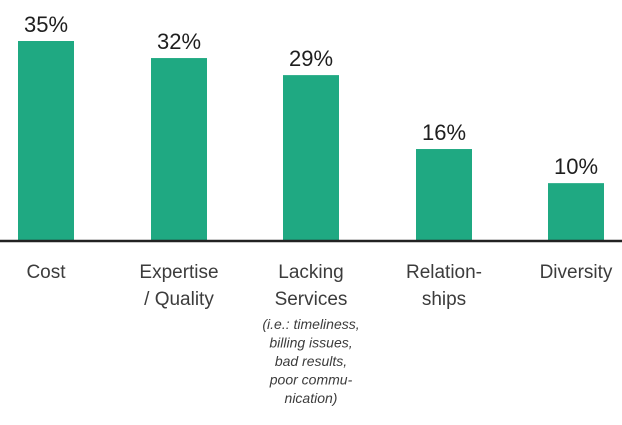  Describe the element at coordinates (576, 272) in the screenshot. I see `category-label-4-line-0: Diversity` at that location.